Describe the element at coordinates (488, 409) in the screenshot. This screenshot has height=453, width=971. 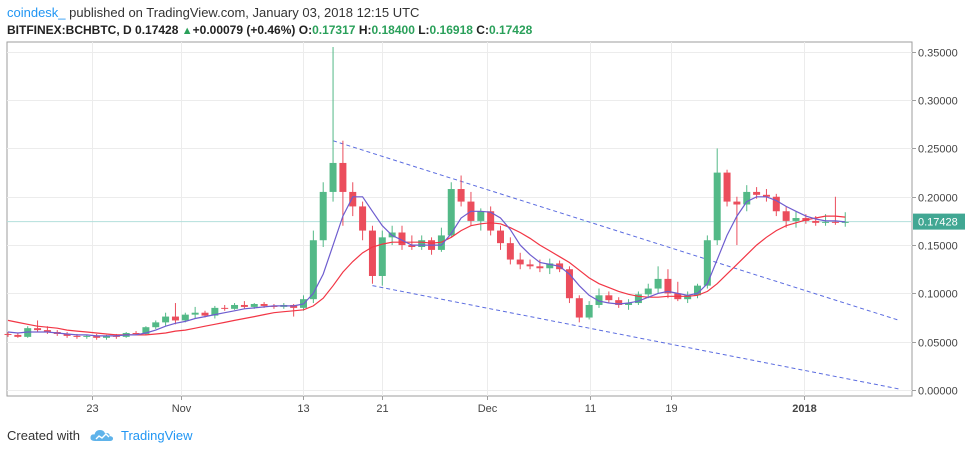
I see `x-tick-label: Dec` at that location.